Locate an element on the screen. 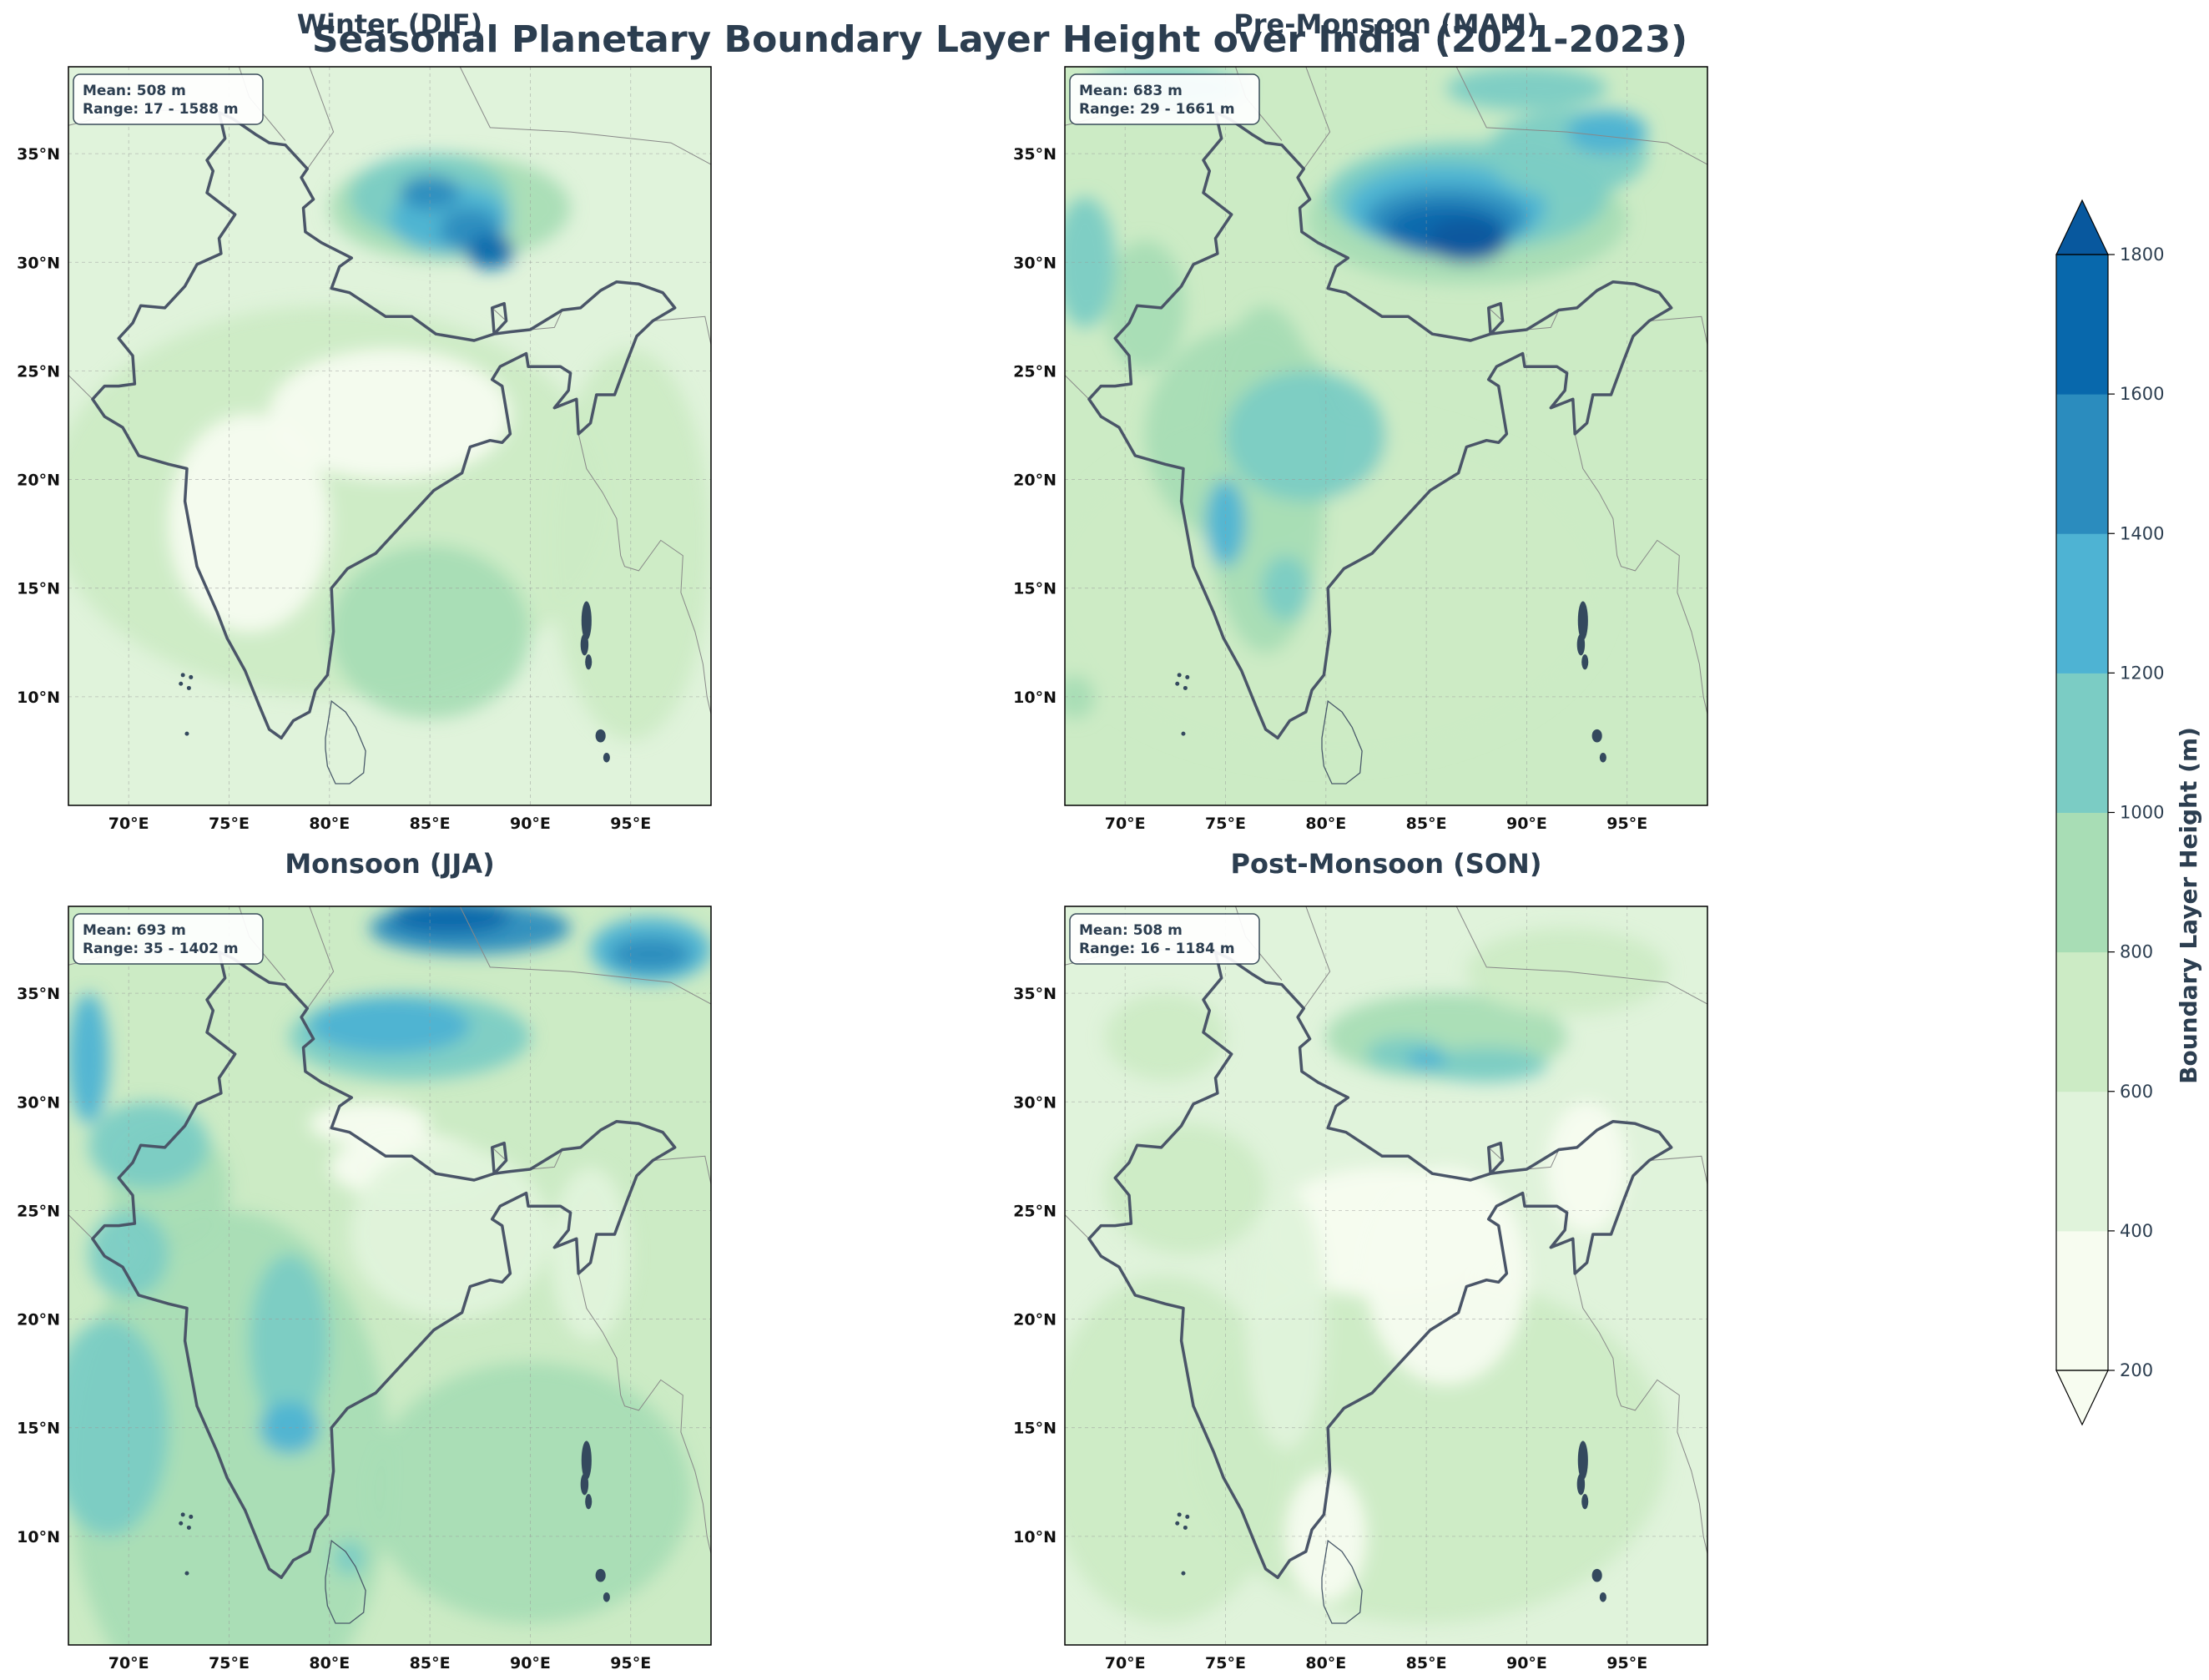 This screenshot has width=2209, height=1680. colorbar-extend-min is located at coordinates (2082, 1398).